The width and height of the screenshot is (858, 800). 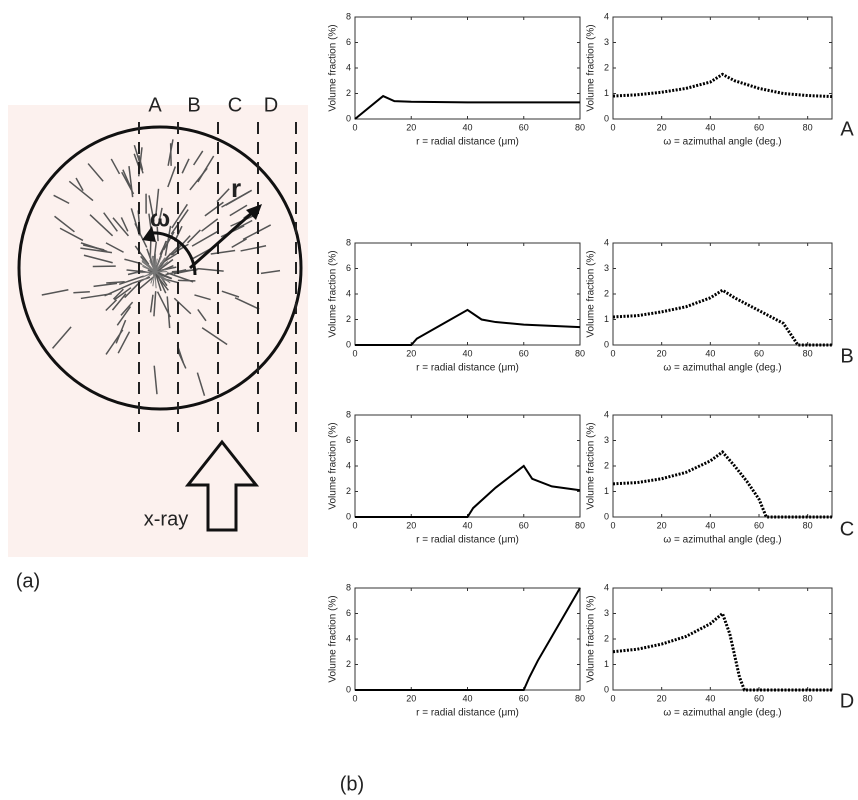 I want to click on arrow-head, so click(x=149, y=234).